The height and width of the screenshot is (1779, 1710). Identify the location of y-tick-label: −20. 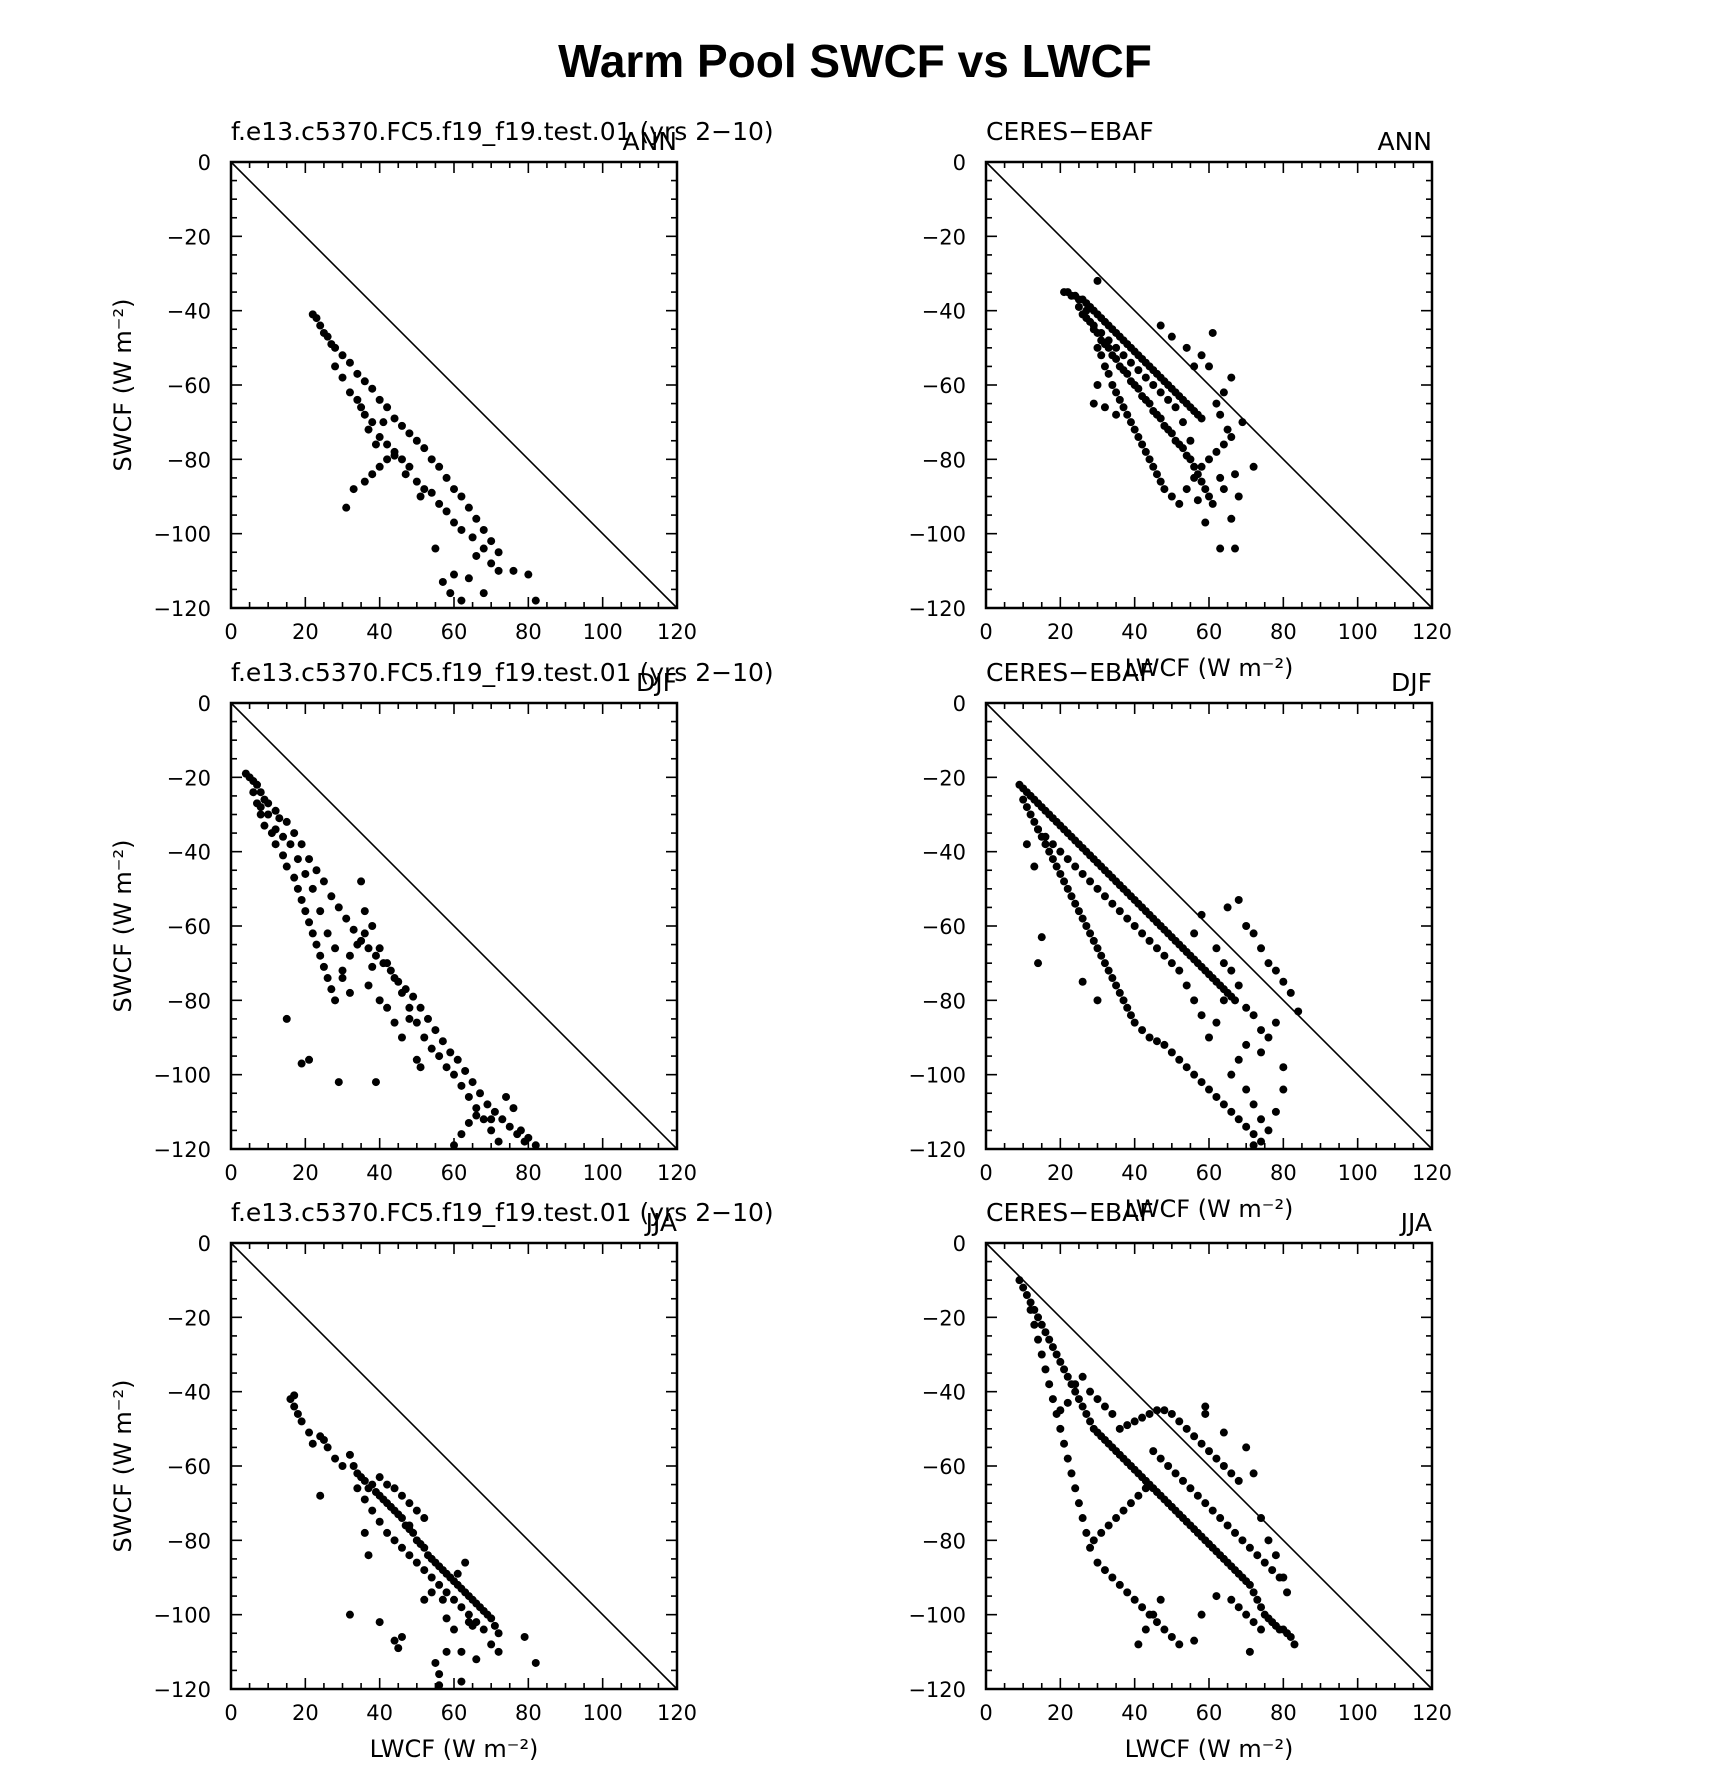
(944, 1318).